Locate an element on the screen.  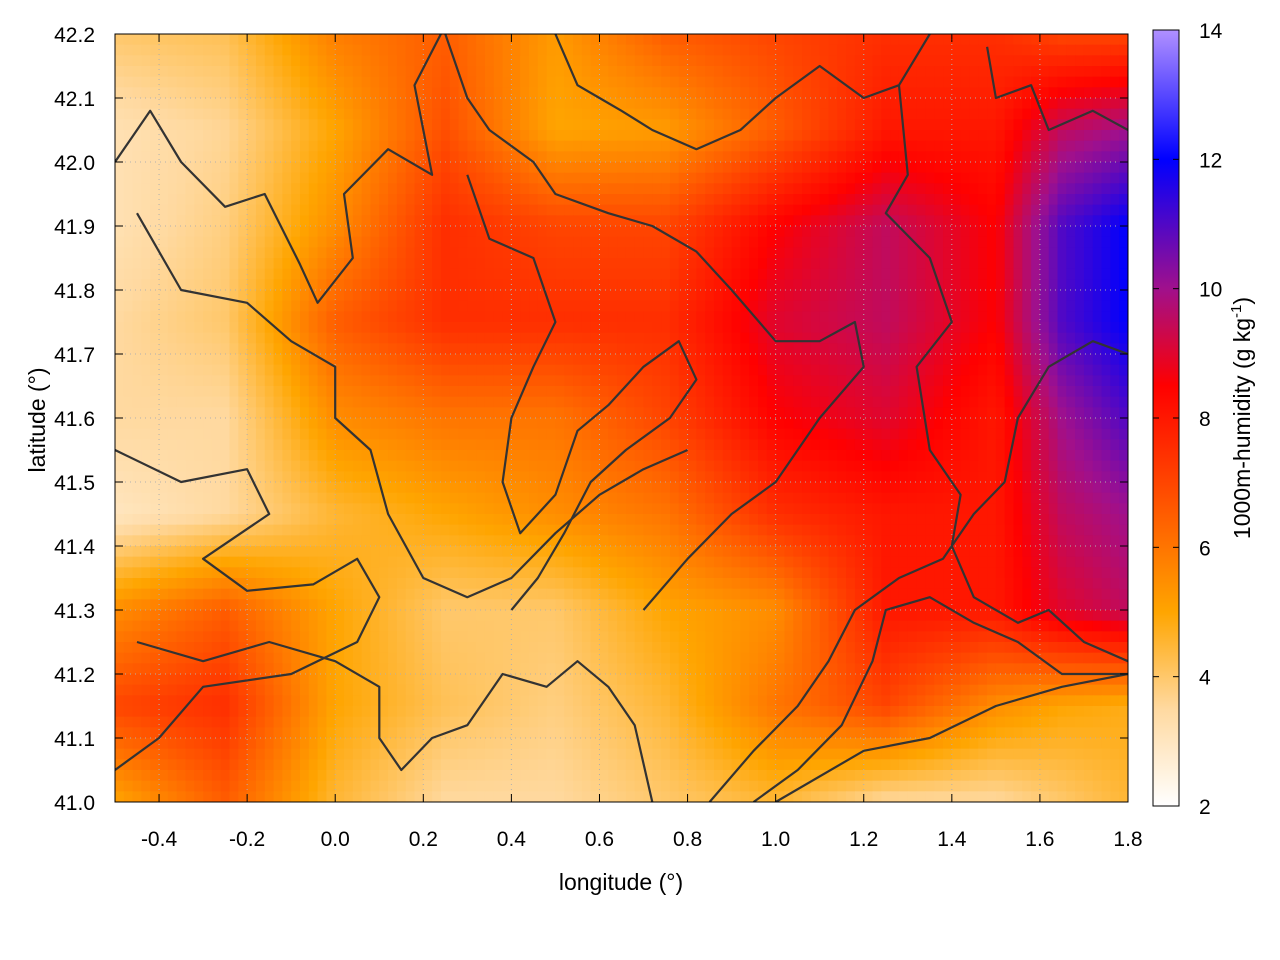
y-tick-label: 41.0 is located at coordinates (74, 803).